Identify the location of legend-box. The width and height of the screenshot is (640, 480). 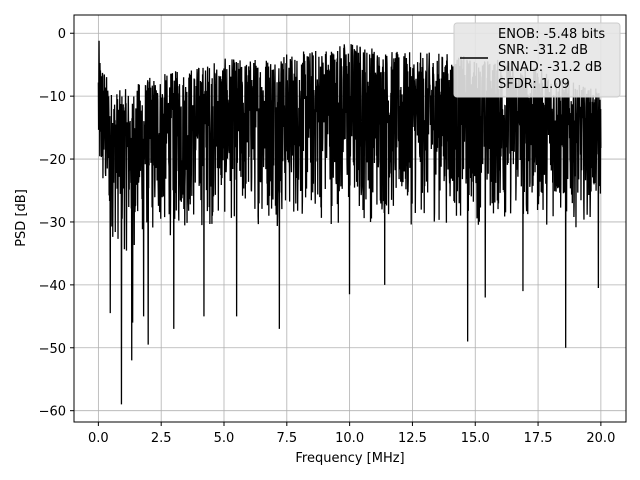
(537, 60).